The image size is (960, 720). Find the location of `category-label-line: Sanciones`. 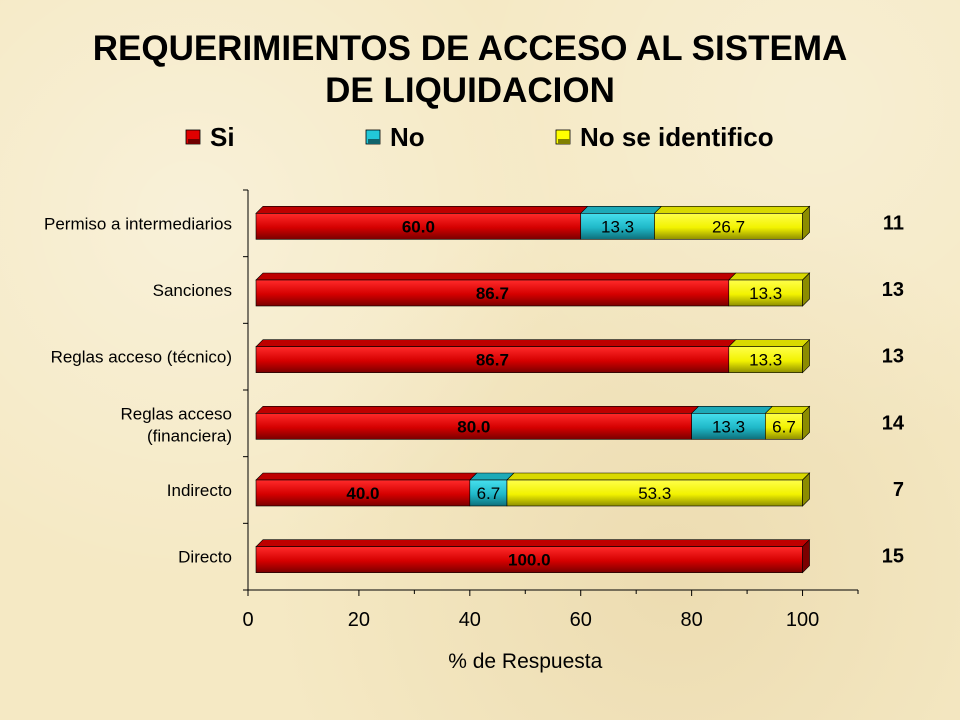

category-label-line: Sanciones is located at coordinates (192, 290).